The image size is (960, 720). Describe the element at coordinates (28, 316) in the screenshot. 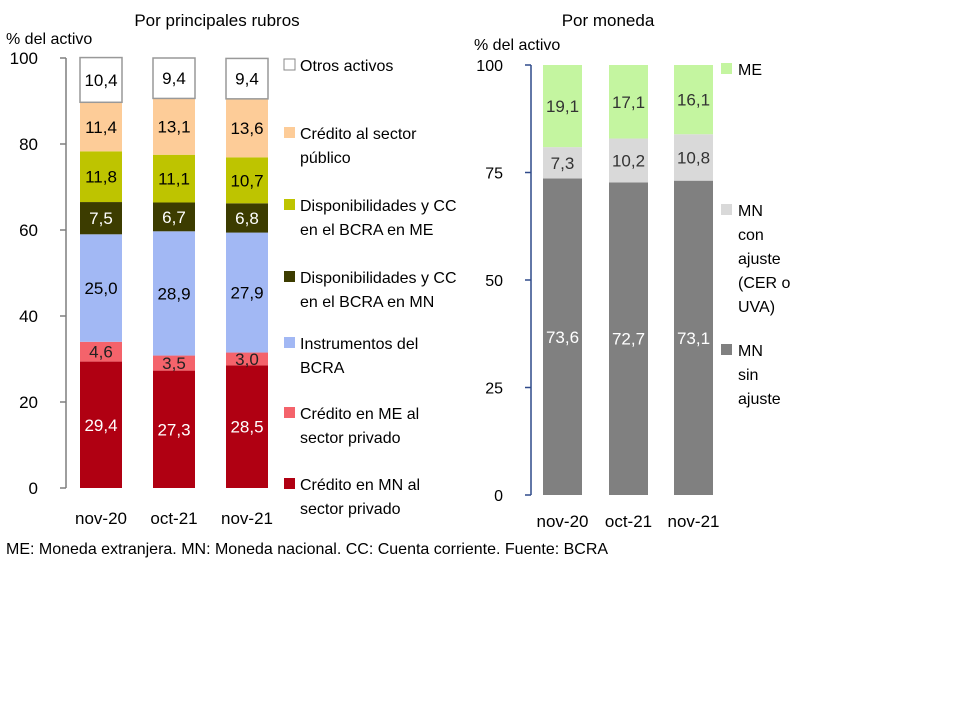

I see `y-tick-label: 40` at that location.